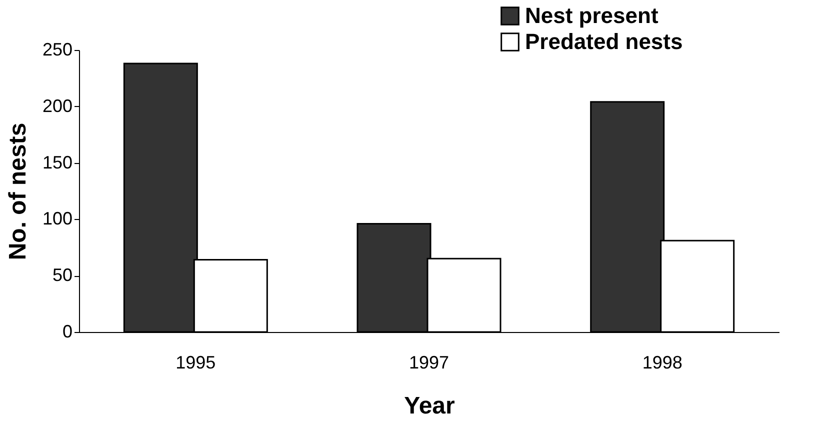  I want to click on y-tick-label: 0, so click(67, 332).